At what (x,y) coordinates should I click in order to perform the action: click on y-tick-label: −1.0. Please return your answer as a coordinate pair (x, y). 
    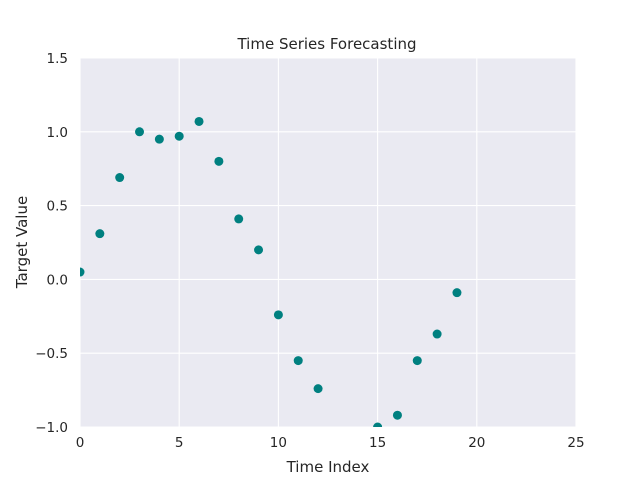
    Looking at the image, I should click on (51, 428).